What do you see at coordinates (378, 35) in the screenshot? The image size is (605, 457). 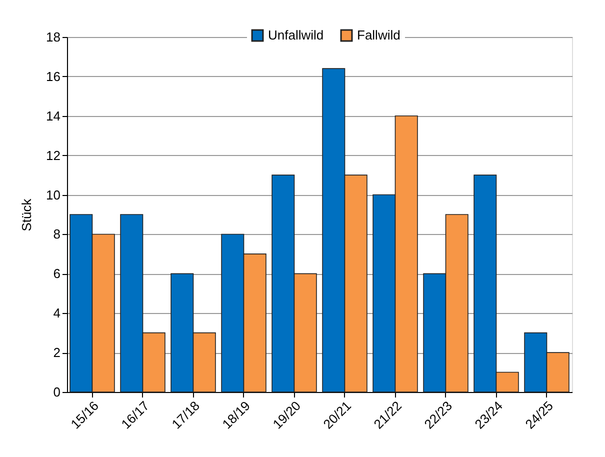 I see `legend-label: Fallwild` at bounding box center [378, 35].